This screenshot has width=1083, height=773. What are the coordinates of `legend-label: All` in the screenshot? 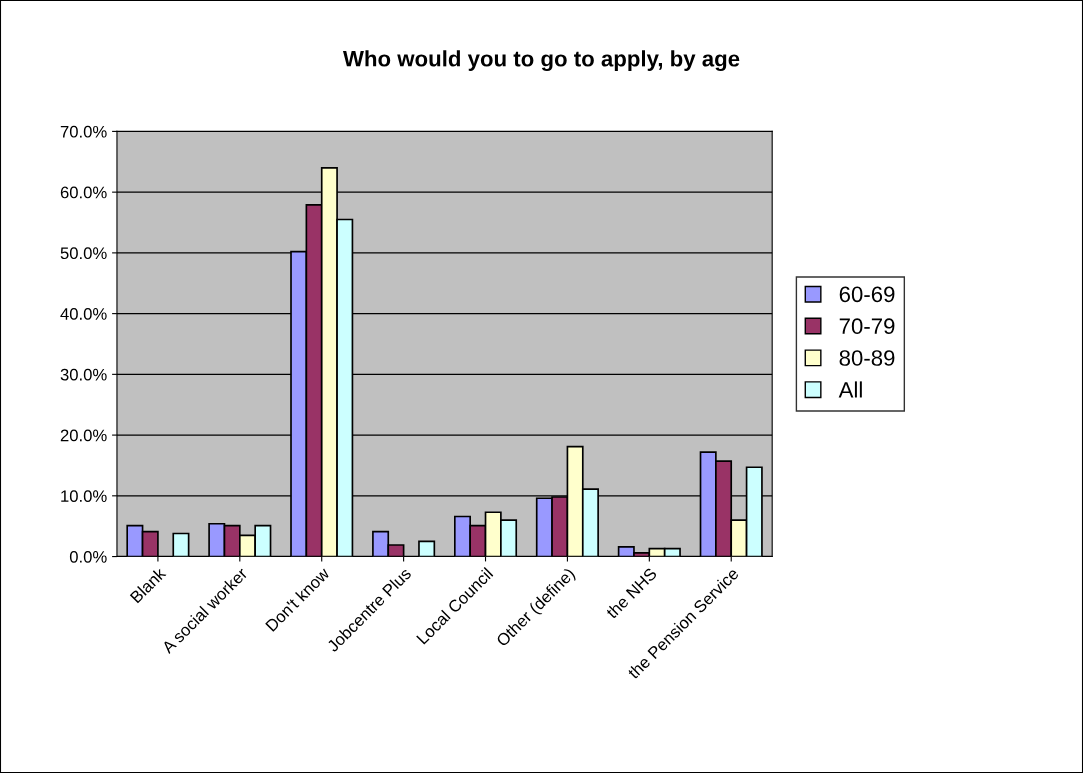 It's located at (850, 389).